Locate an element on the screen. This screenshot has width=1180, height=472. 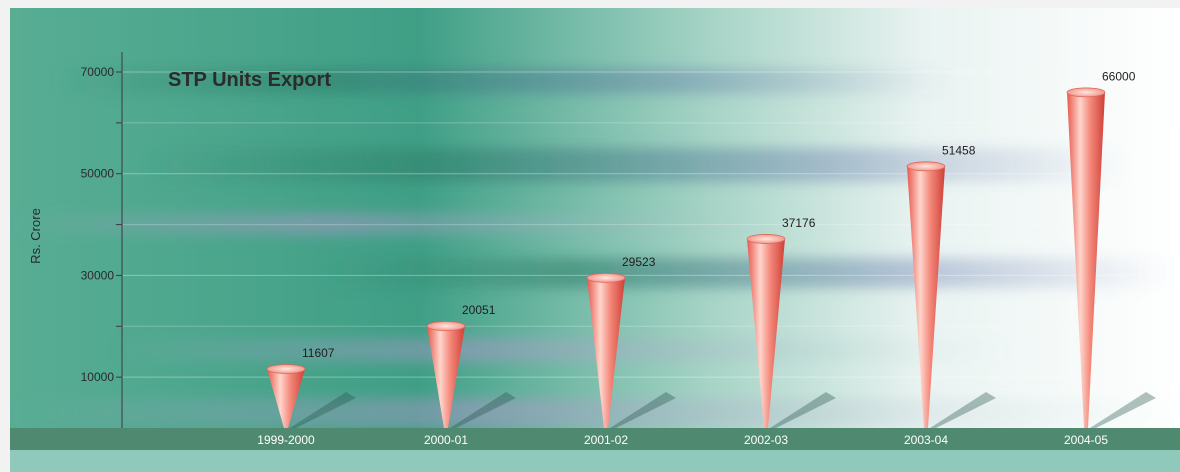
y-tick-label: 70000 is located at coordinates (98, 72).